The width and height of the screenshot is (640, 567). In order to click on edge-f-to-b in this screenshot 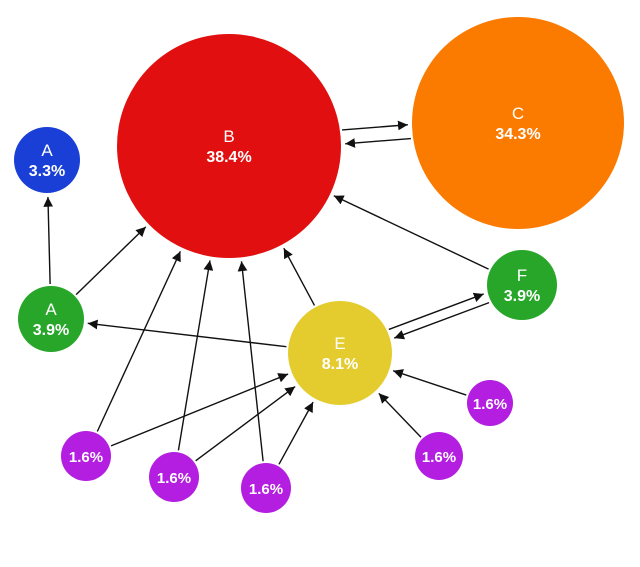, I will do `click(411, 232)`.